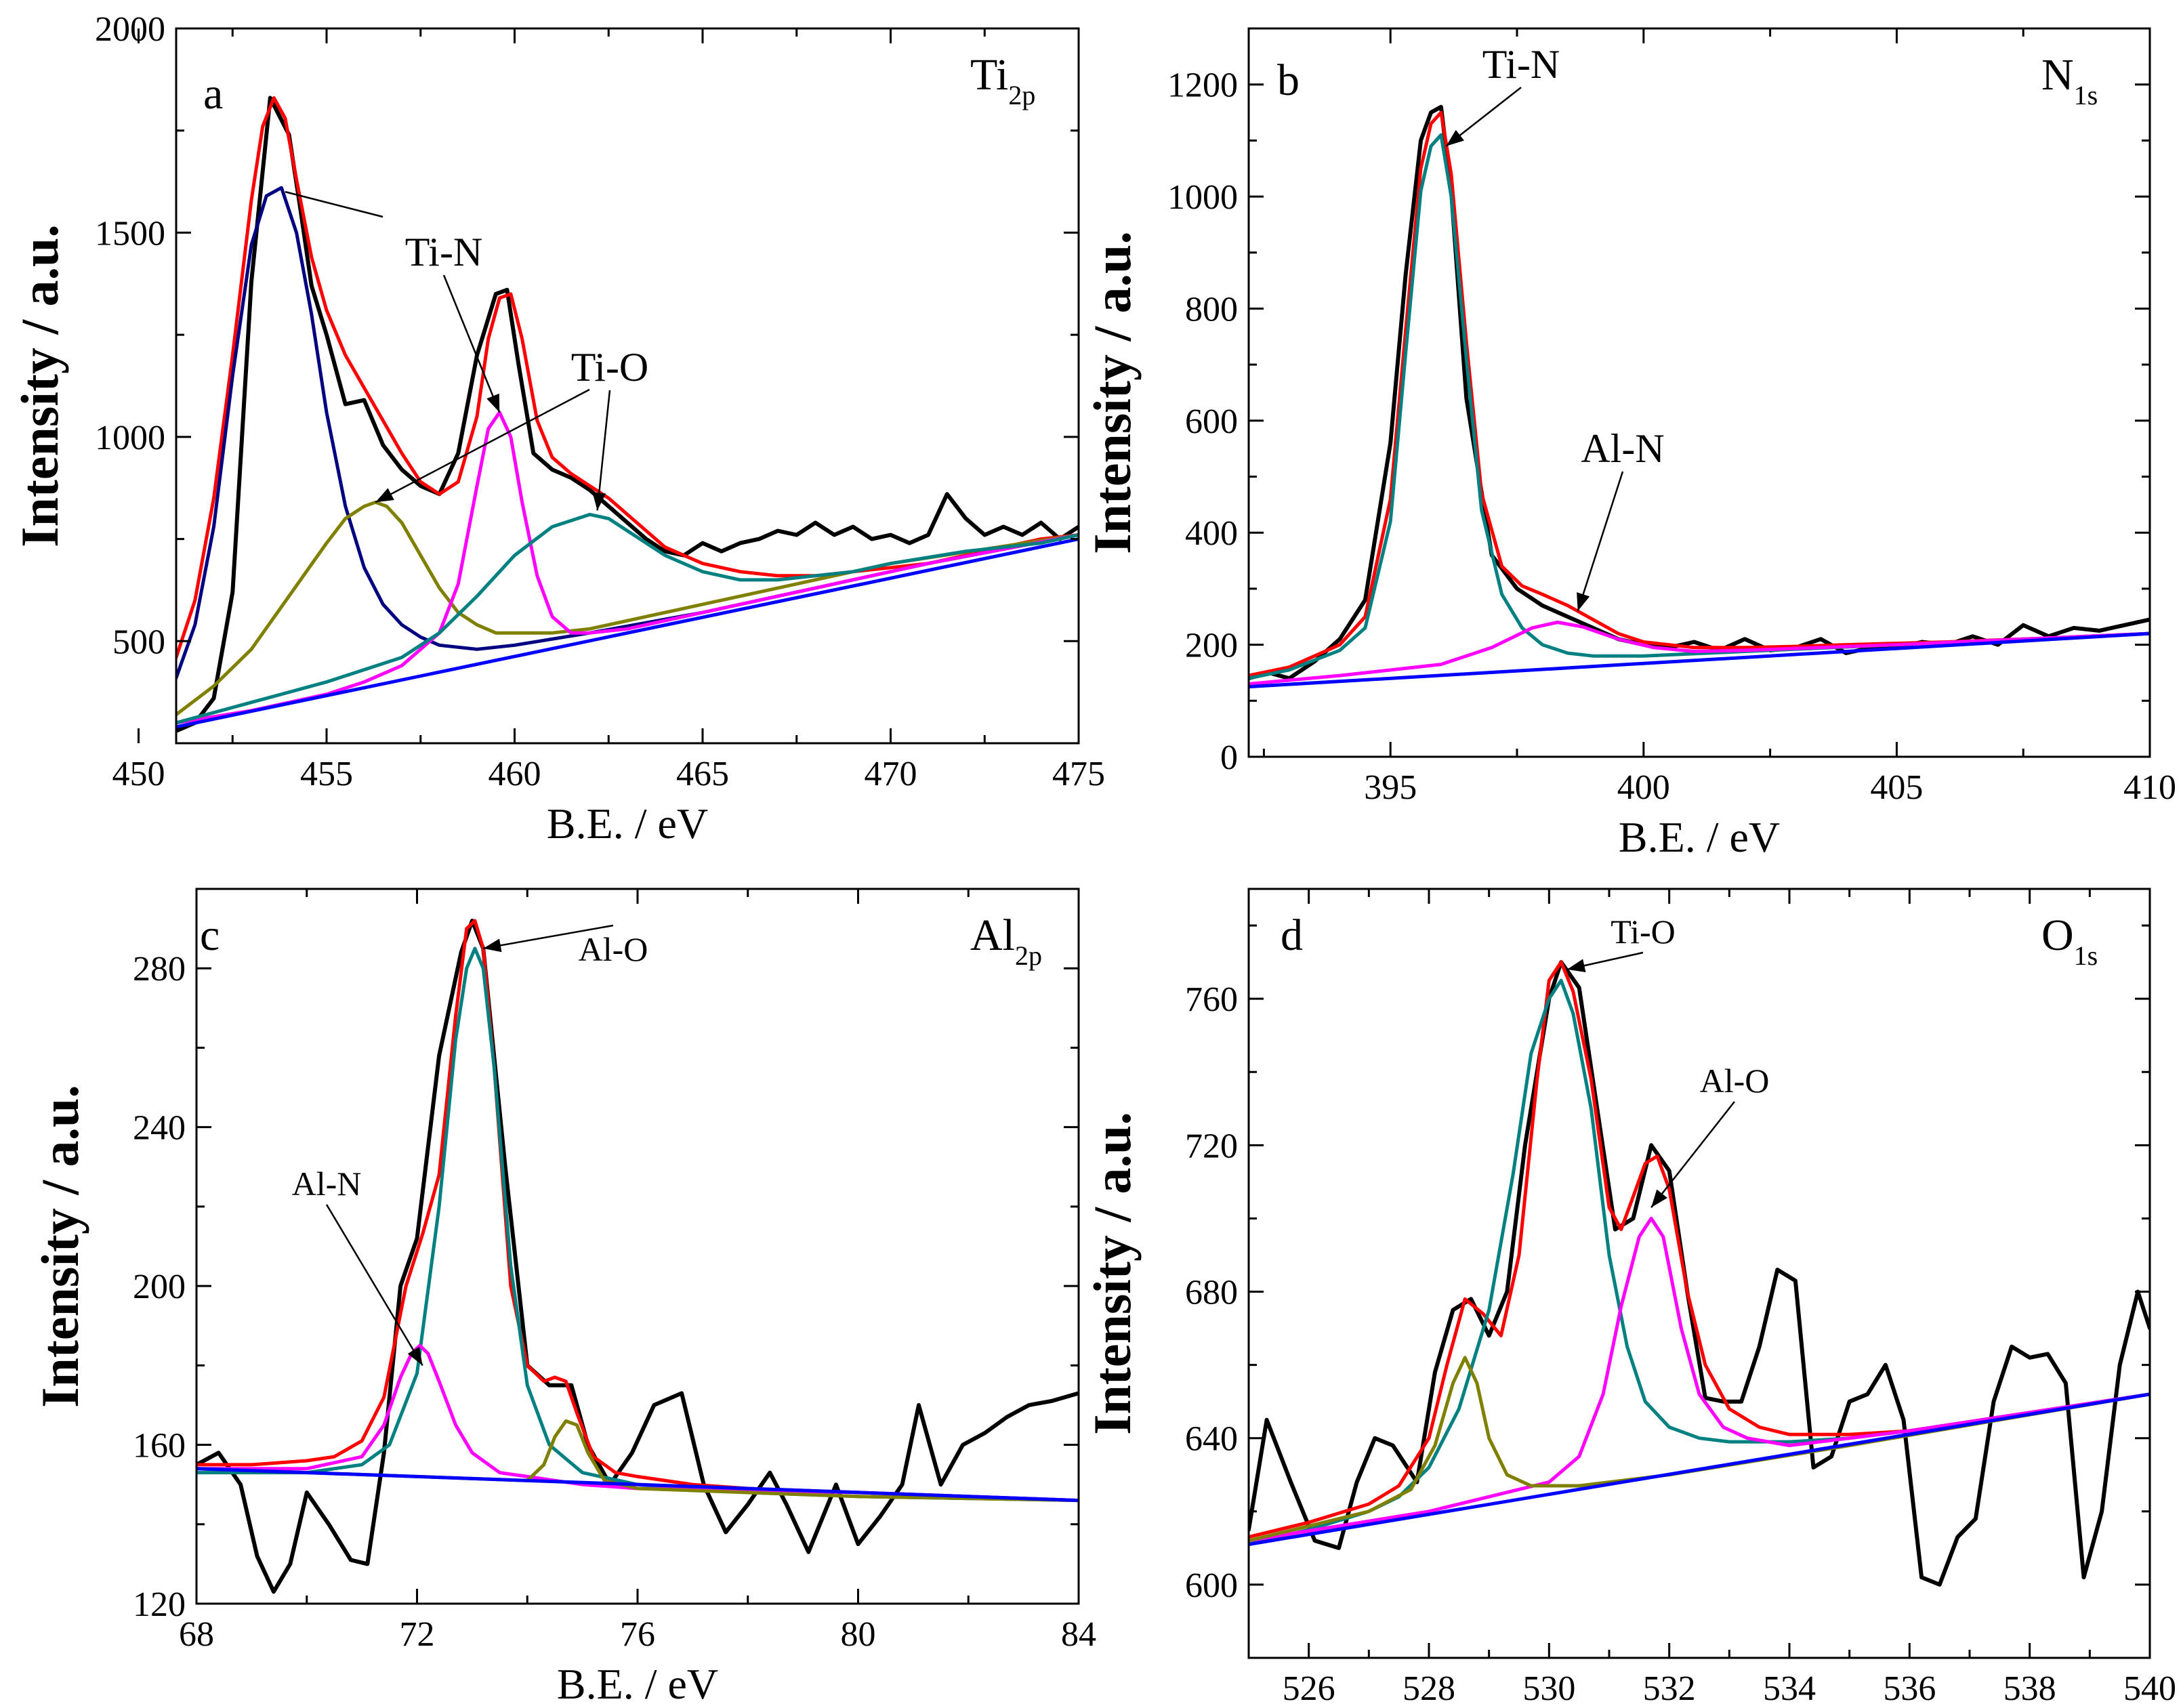 This screenshot has width=2181, height=1708. What do you see at coordinates (327, 1184) in the screenshot?
I see `peak-annotation: Al-N` at bounding box center [327, 1184].